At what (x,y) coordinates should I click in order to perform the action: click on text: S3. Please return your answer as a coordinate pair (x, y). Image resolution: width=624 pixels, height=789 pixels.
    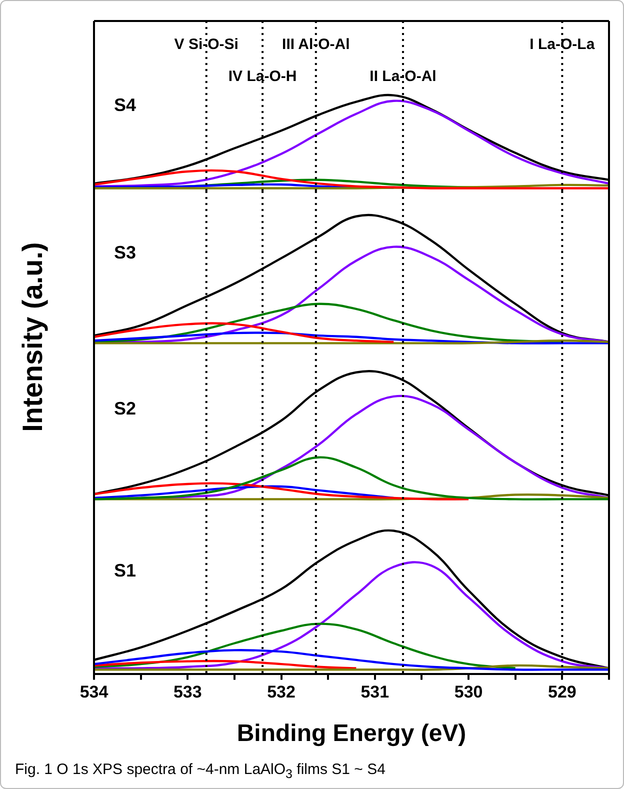
    Looking at the image, I should click on (125, 252).